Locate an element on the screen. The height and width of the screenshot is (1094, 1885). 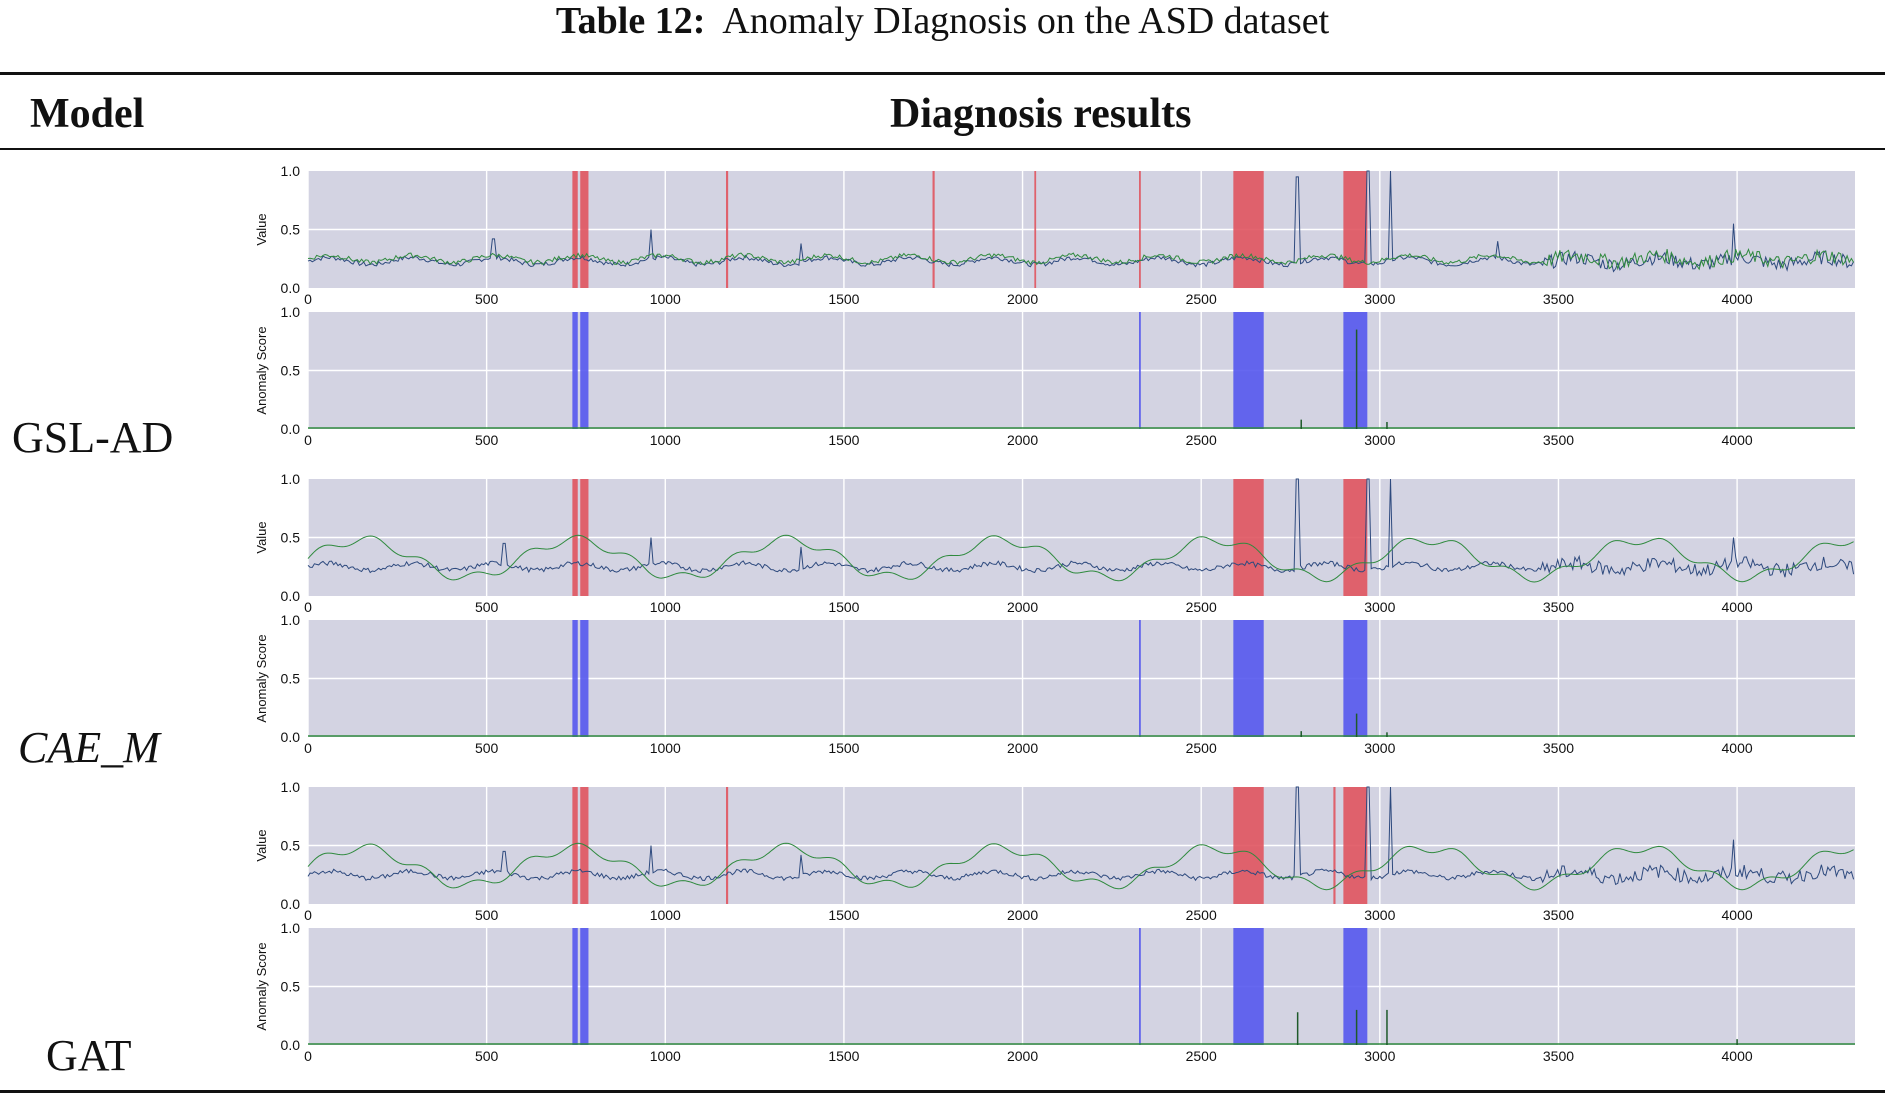
panel-3-ytick-label-2: 1.0 is located at coordinates (291, 620).